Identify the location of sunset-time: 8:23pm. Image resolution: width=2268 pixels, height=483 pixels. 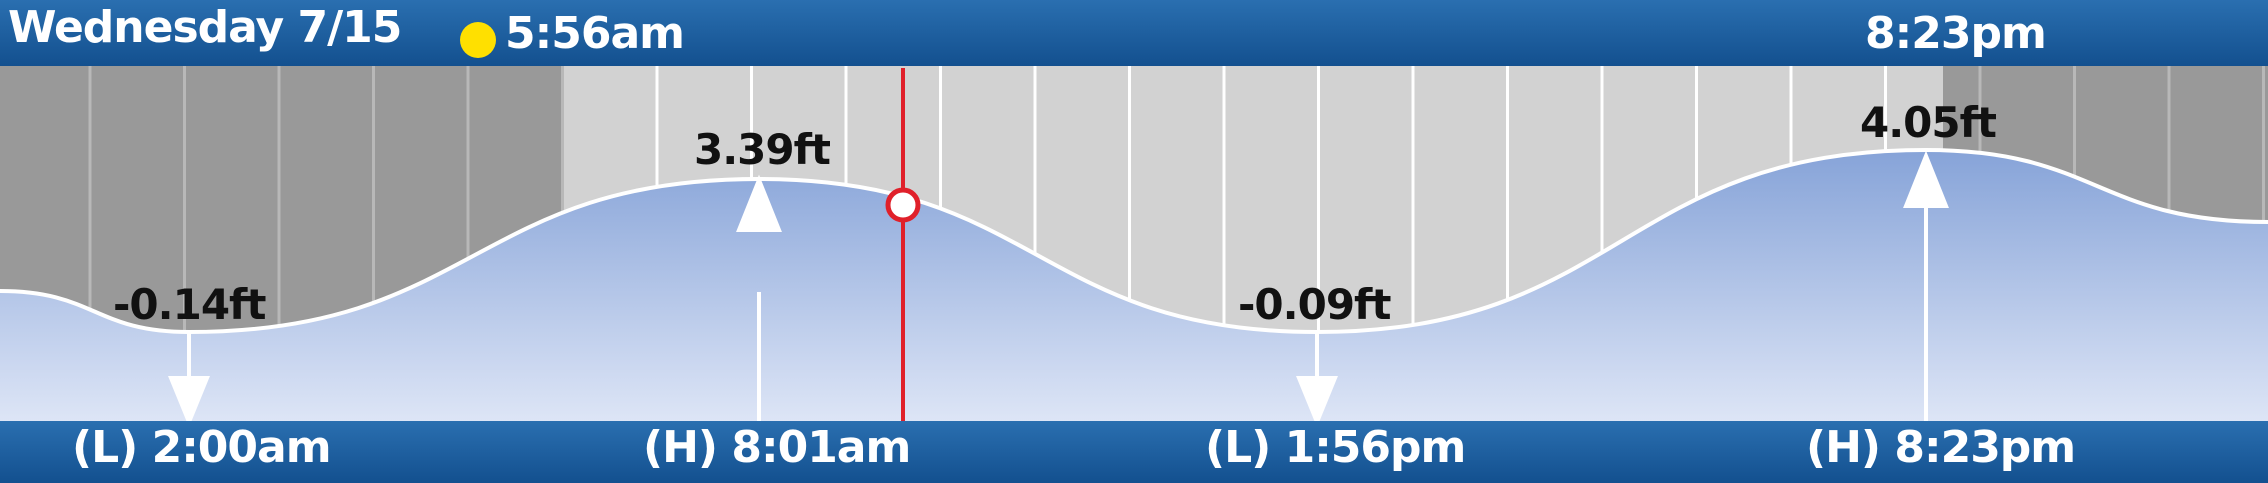
(1955, 33).